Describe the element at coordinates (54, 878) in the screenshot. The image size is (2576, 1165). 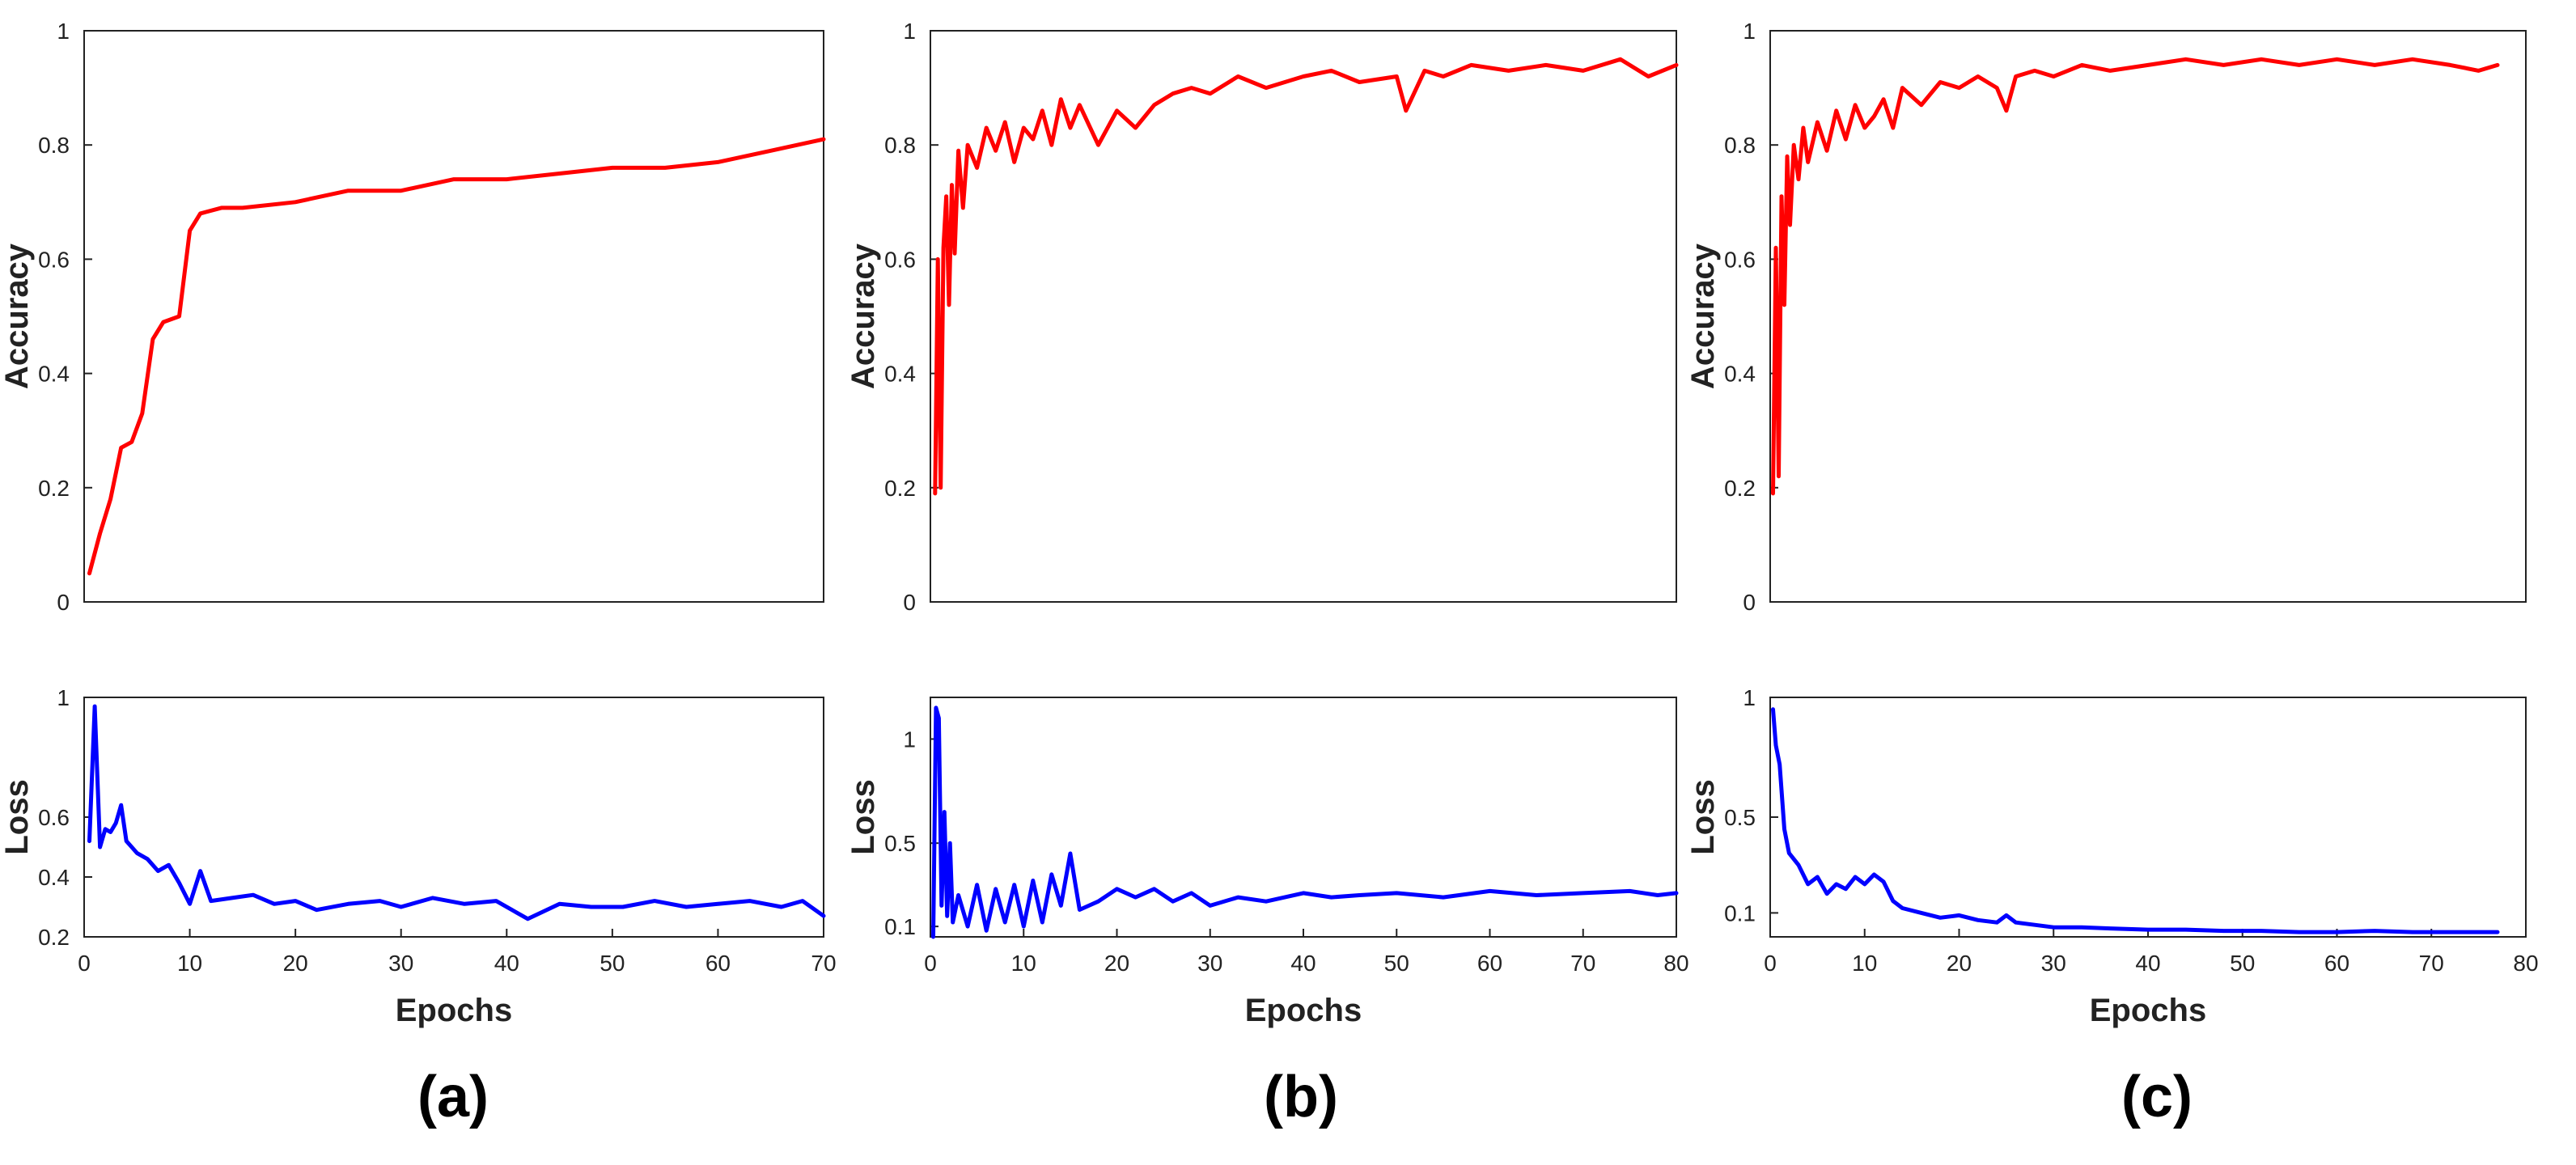
I see `loss-ytick-label: 0.4` at that location.